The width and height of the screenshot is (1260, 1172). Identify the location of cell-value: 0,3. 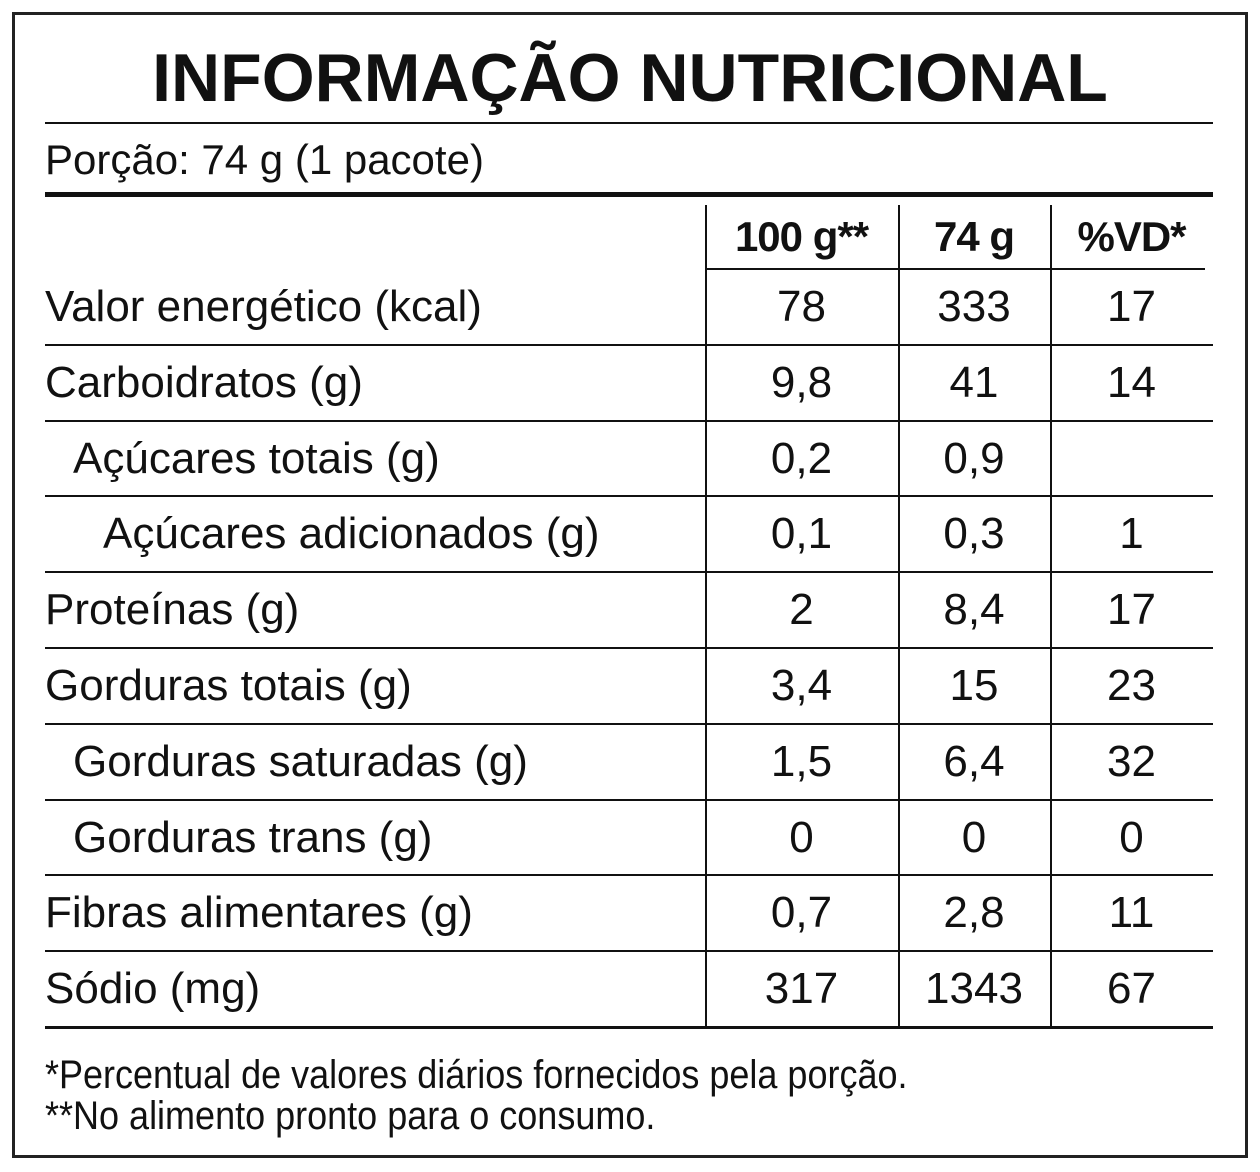
(974, 534).